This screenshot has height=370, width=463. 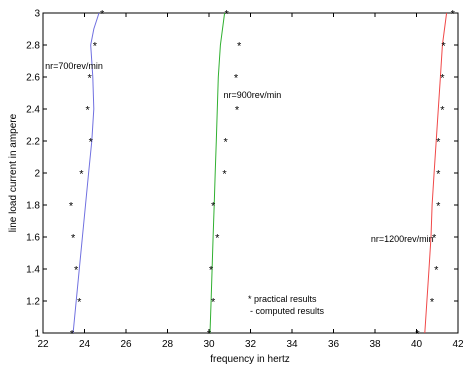 What do you see at coordinates (33, 46) in the screenshot?
I see `y-tick-label: 2.8` at bounding box center [33, 46].